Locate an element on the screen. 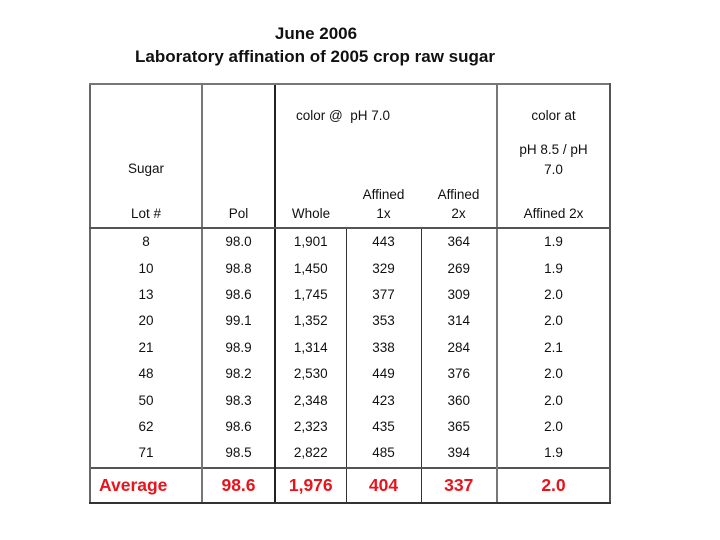  affined1x-cell: 353 is located at coordinates (383, 321).